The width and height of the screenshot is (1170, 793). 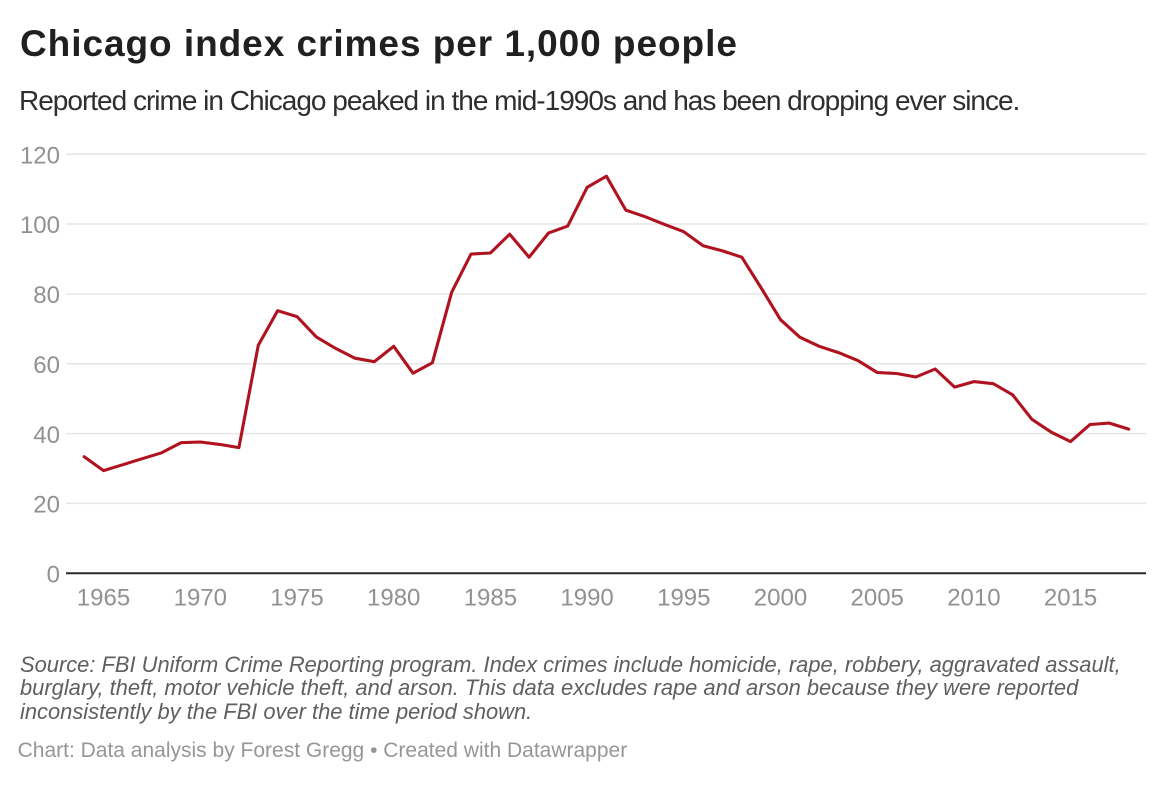 What do you see at coordinates (1070, 597) in the screenshot?
I see `svg-text: 2015` at bounding box center [1070, 597].